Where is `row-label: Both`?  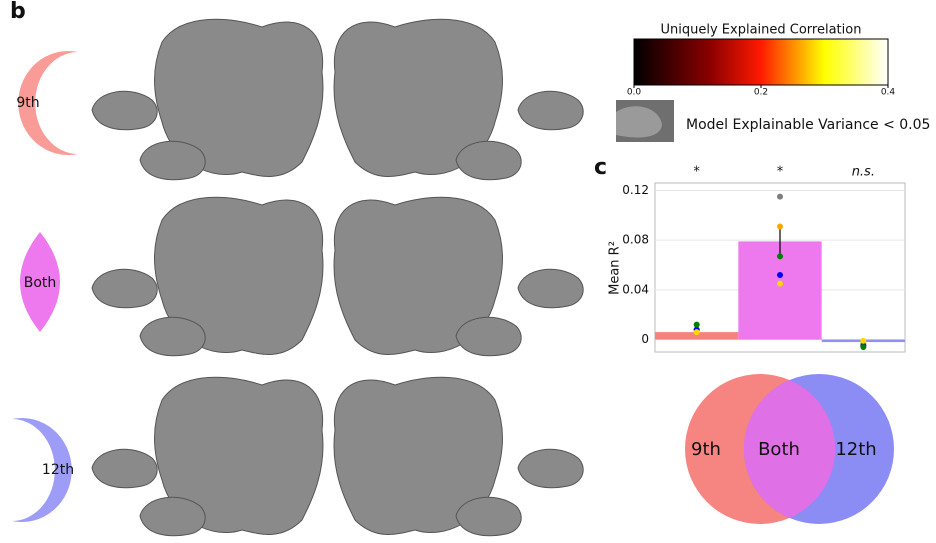
row-label: Both is located at coordinates (40, 283).